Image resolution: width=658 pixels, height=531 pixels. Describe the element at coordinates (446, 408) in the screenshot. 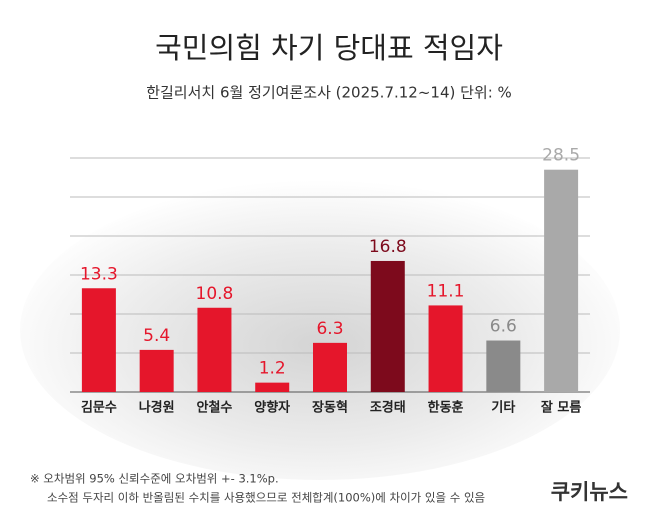

I see `x-tick-label: 한동훈` at that location.